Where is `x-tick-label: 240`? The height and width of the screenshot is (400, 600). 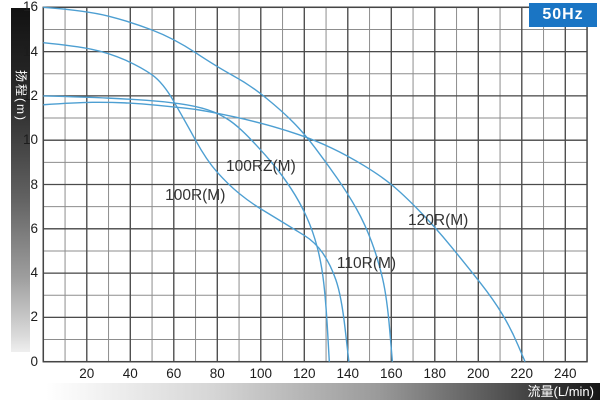 x-tick-label: 240 is located at coordinates (565, 373).